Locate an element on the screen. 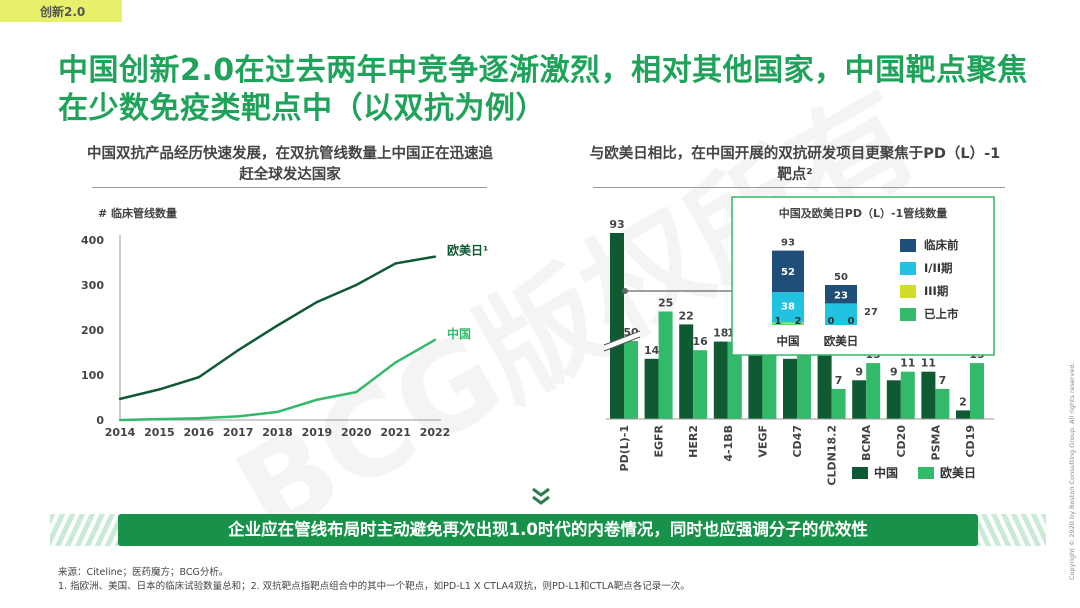  bar-VEGF-欧美日 is located at coordinates (769, 386).